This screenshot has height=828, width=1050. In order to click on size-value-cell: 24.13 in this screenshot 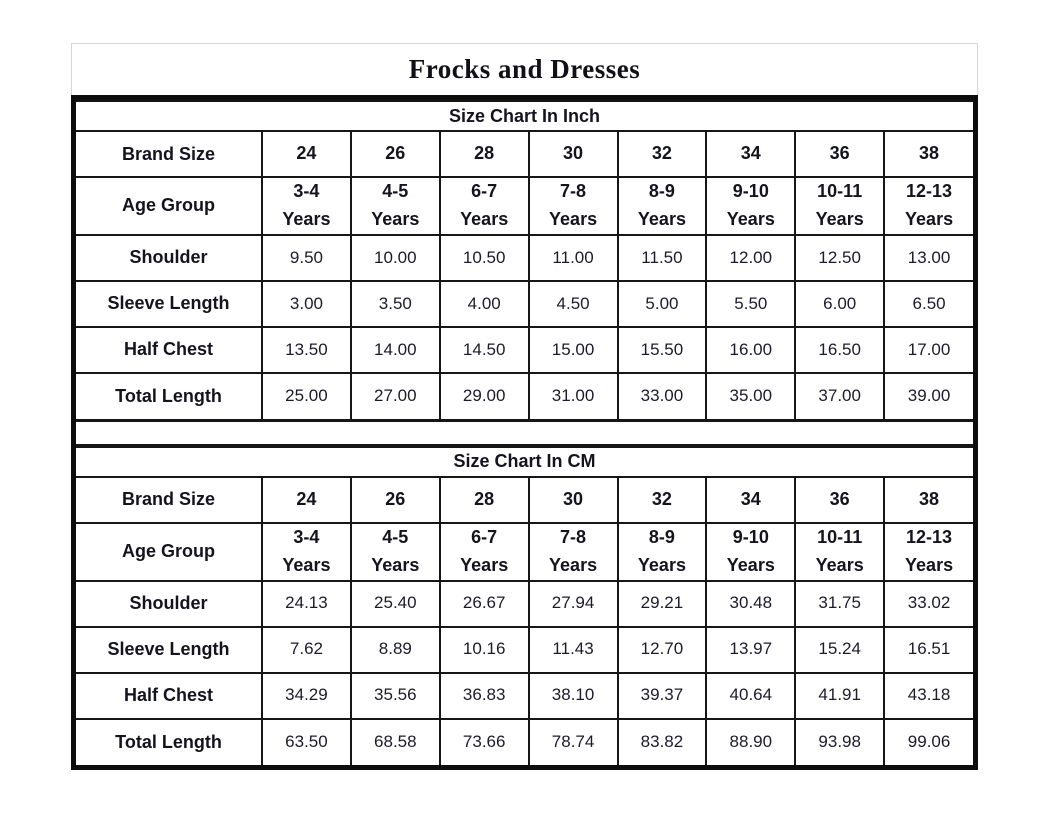, I will do `click(306, 603)`.